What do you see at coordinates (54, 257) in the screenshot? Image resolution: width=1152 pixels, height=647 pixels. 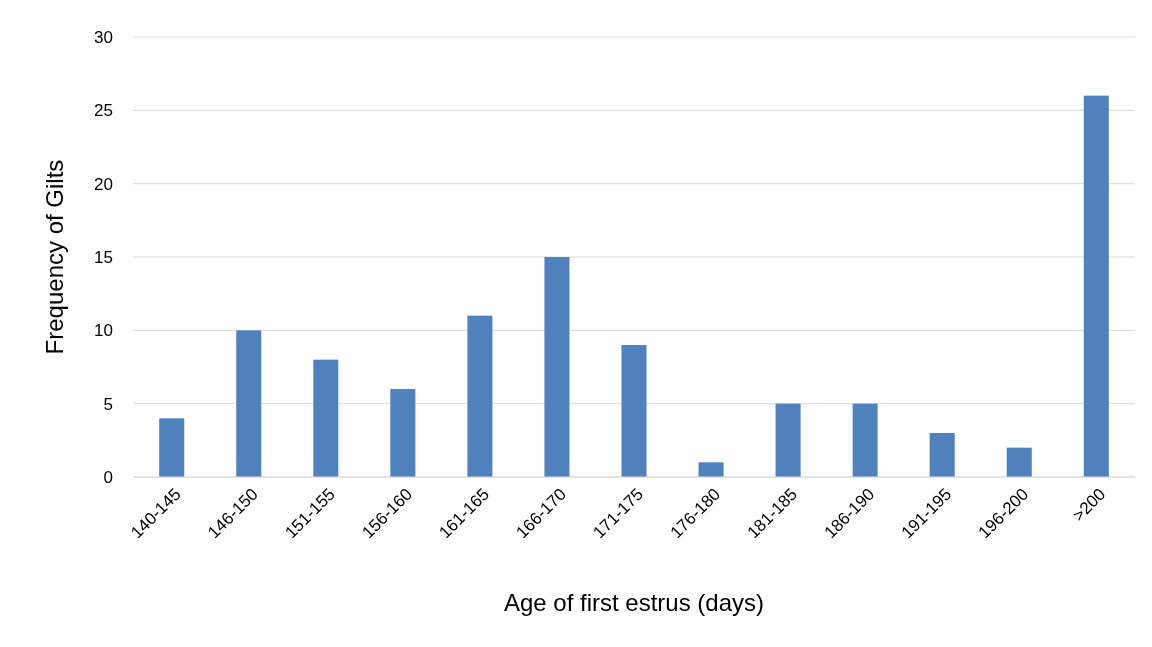 I see `y-axis-title: Frequency of Gilts` at bounding box center [54, 257].